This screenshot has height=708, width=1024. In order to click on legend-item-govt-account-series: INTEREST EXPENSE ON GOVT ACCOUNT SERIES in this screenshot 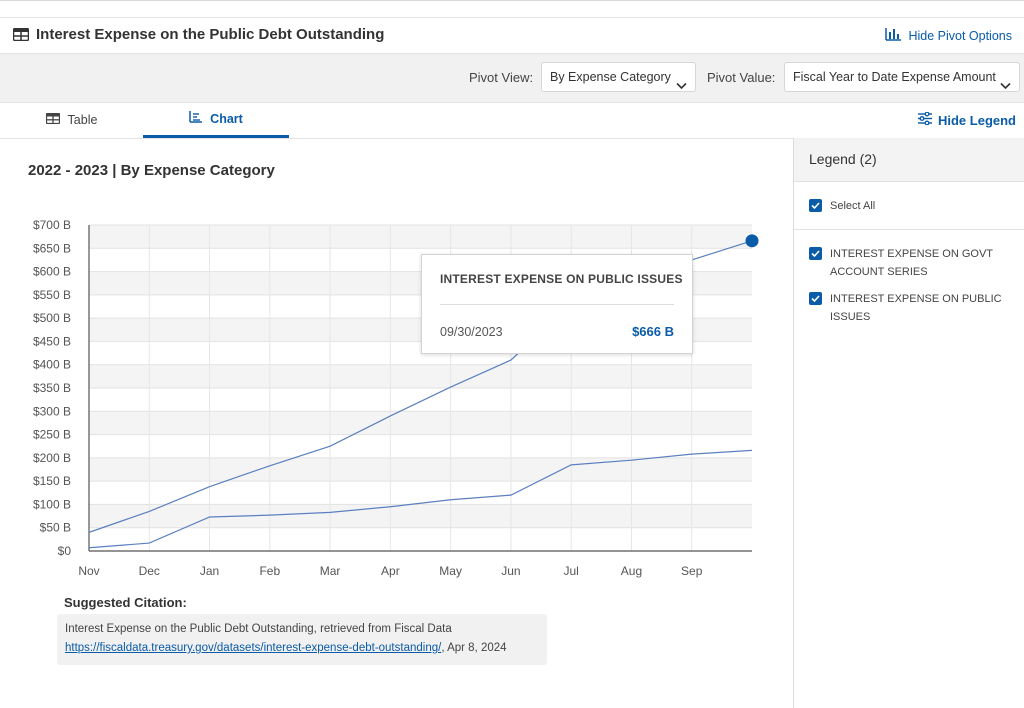, I will do `click(909, 263)`.